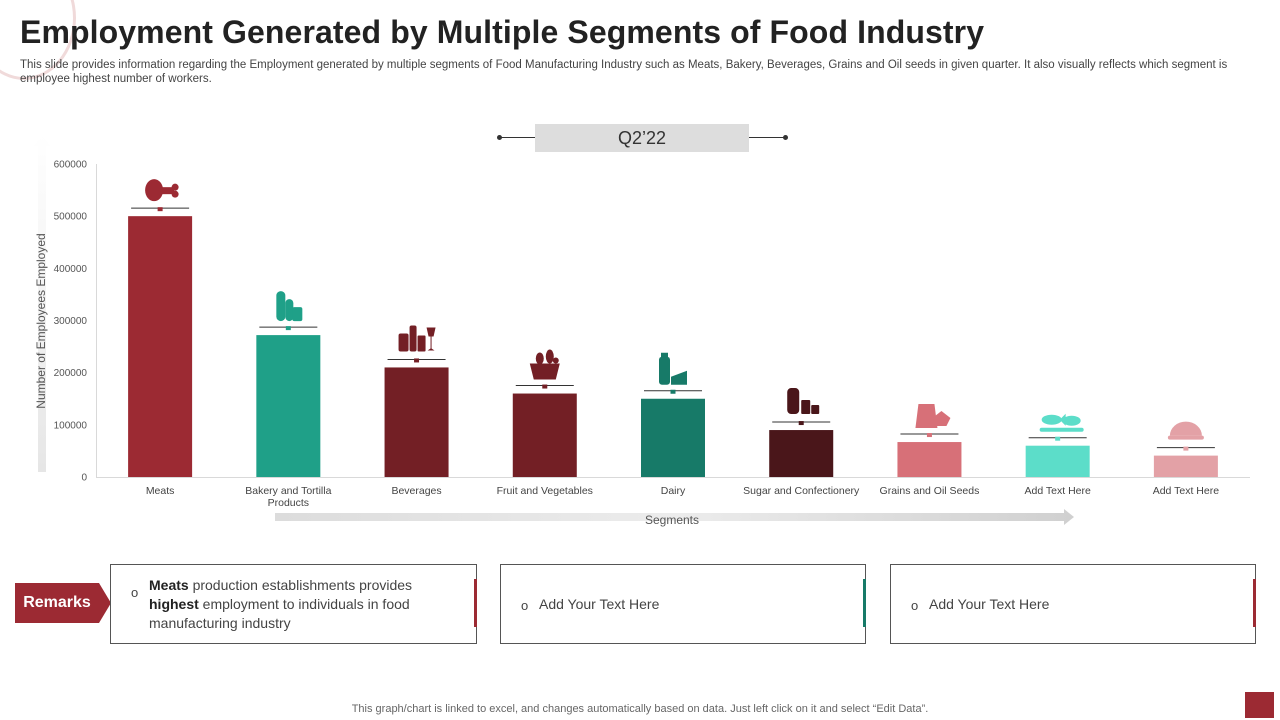 The width and height of the screenshot is (1280, 720). What do you see at coordinates (417, 338) in the screenshot?
I see `beverages-icon` at bounding box center [417, 338].